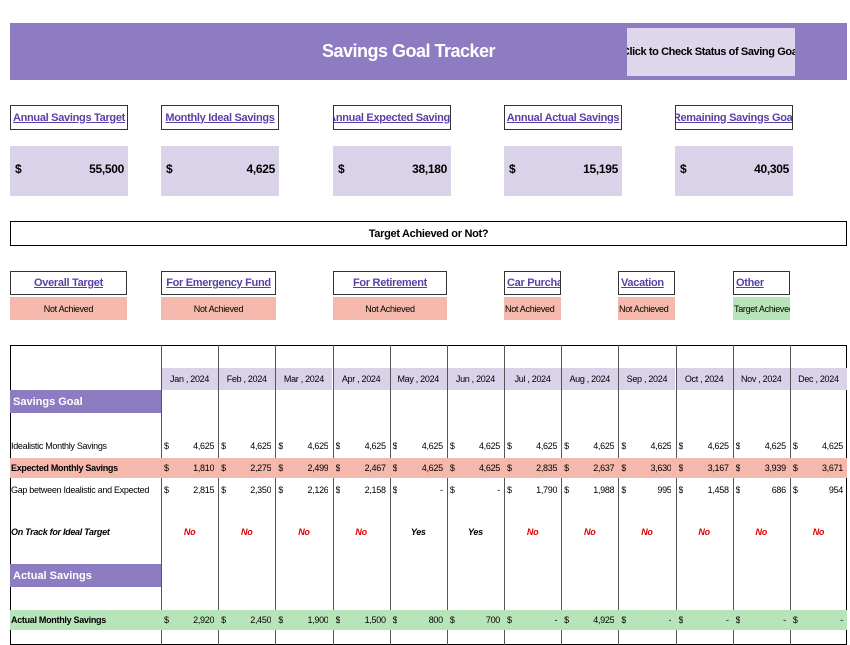  I want to click on section-title: Actual Savings, so click(85, 575).